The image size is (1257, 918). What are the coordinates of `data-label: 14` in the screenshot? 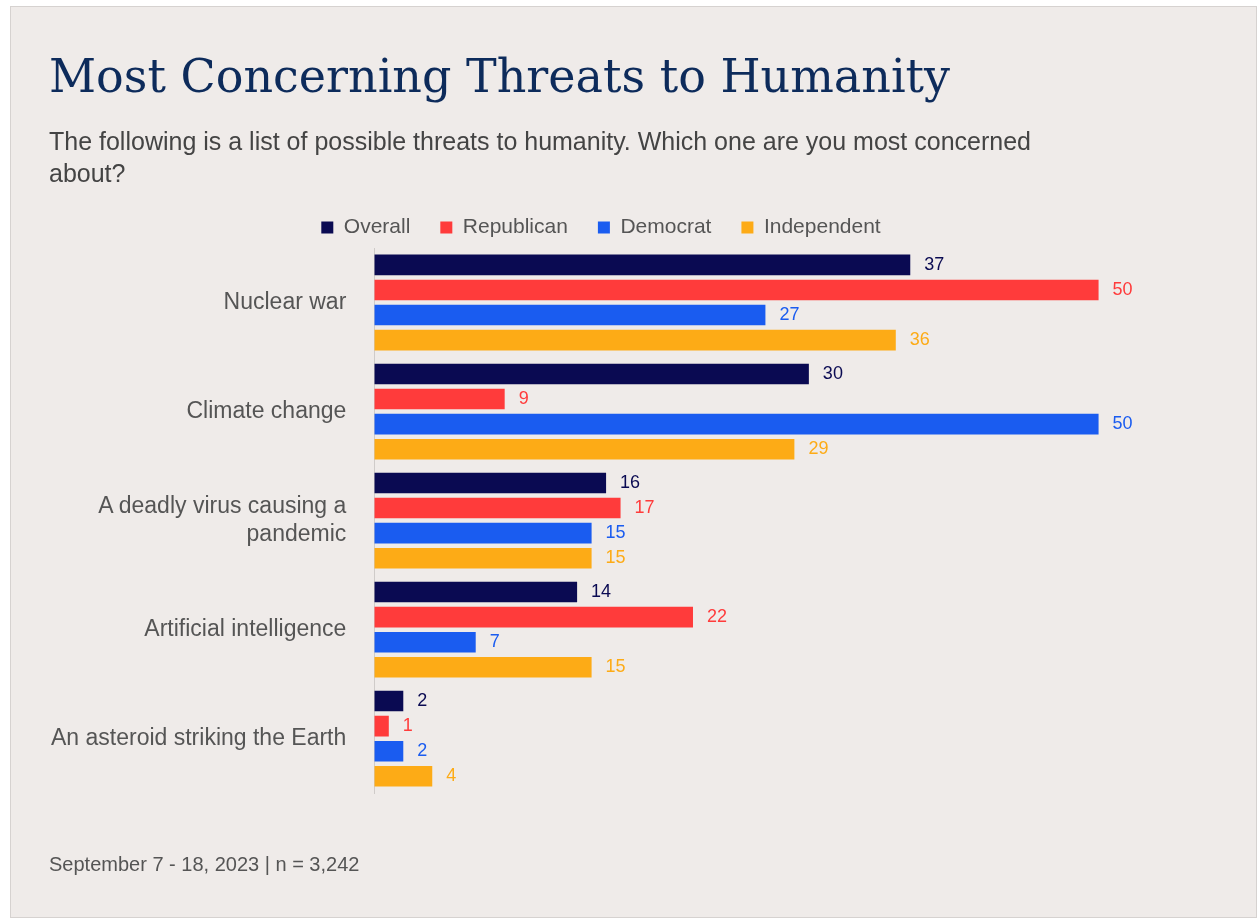 It's located at (601, 590).